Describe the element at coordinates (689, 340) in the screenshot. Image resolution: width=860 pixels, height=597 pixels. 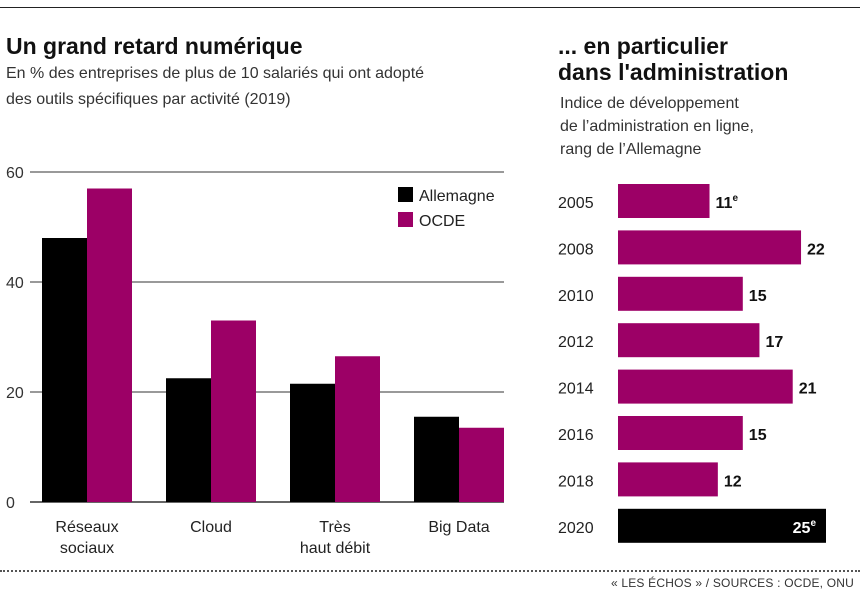
I see `rank-bar-2012` at that location.